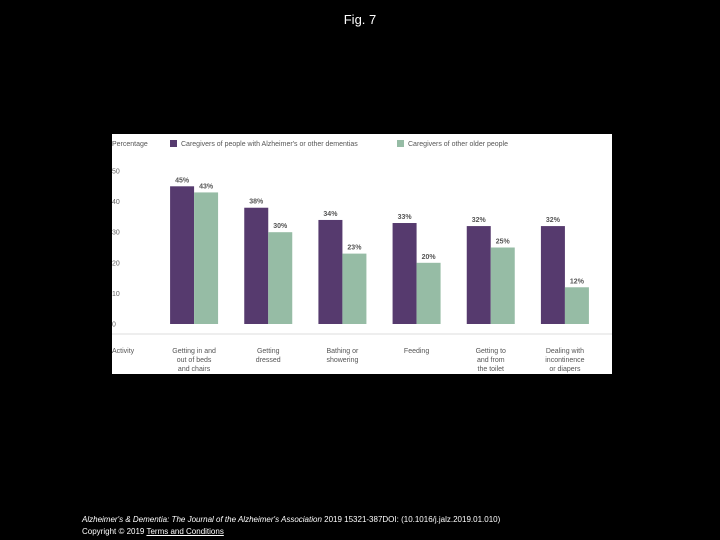  I want to click on y-tick-label: 50, so click(116, 172).